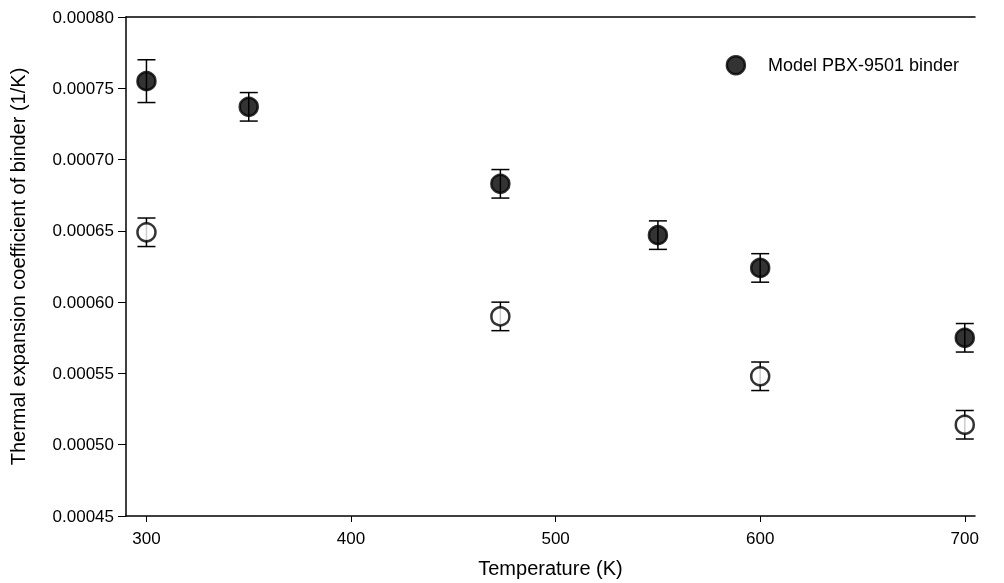  I want to click on legend-label: Model PBX-9501 binder, so click(863, 65).